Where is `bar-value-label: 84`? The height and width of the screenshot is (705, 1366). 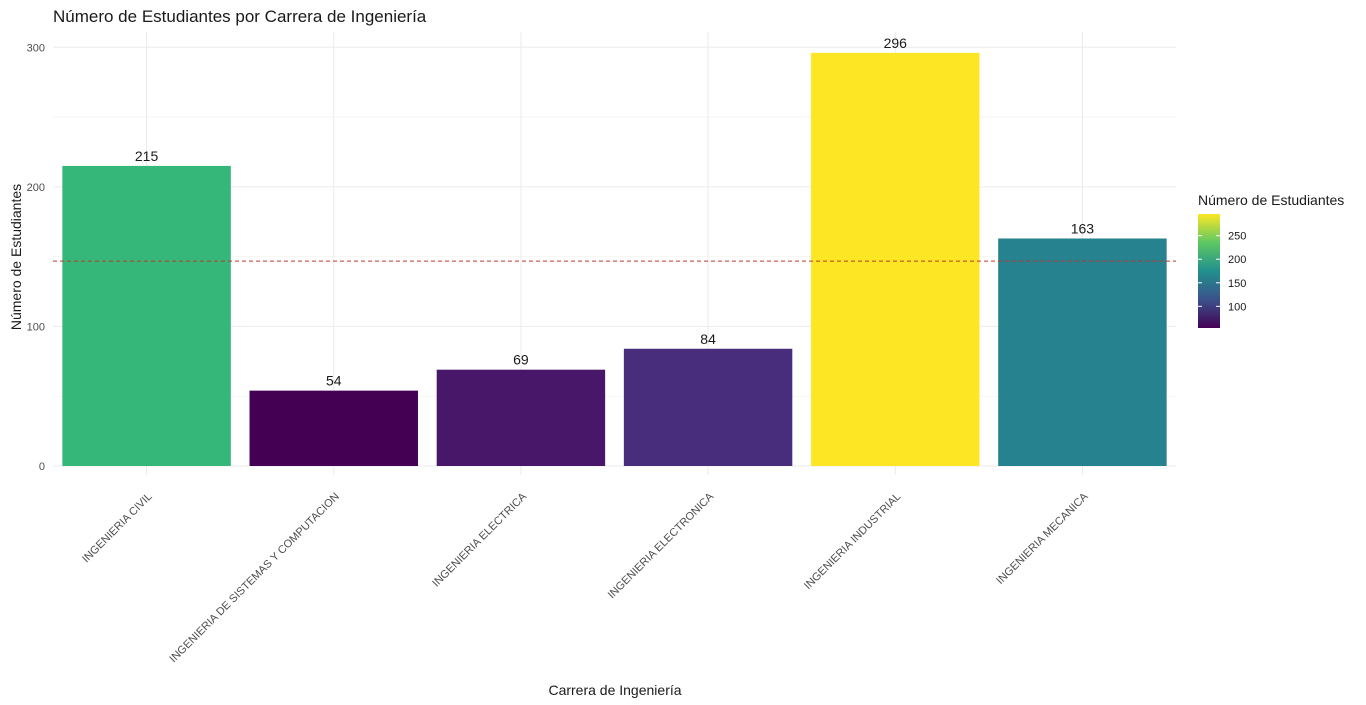 bar-value-label: 84 is located at coordinates (708, 339).